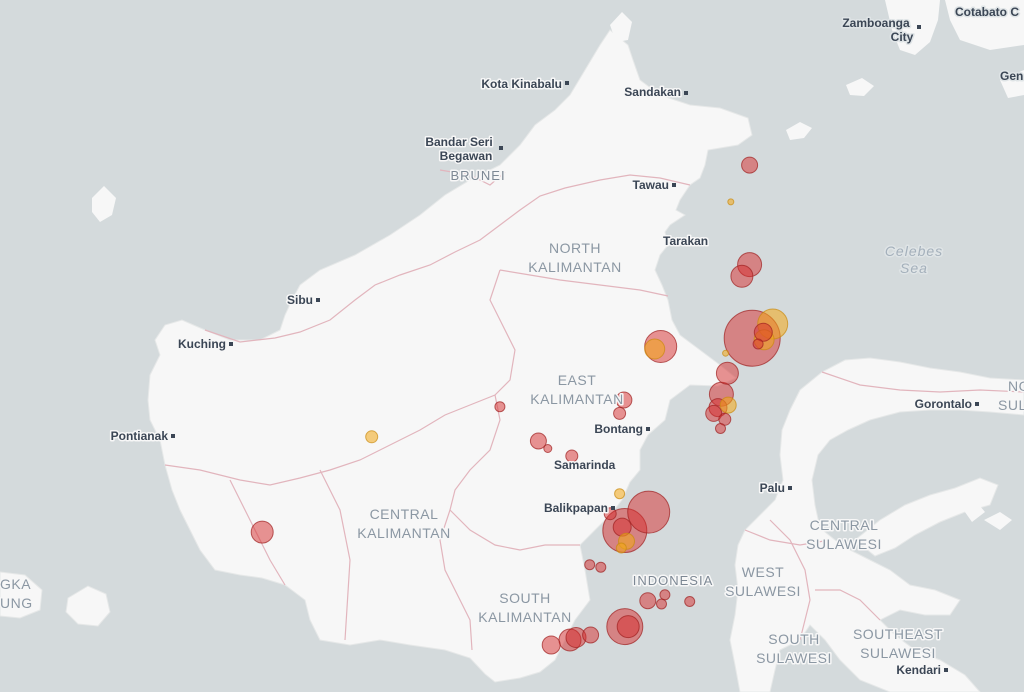 The width and height of the screenshot is (1024, 692). What do you see at coordinates (16, 603) in the screenshot?
I see `region-label-bangka-2: UNG` at bounding box center [16, 603].